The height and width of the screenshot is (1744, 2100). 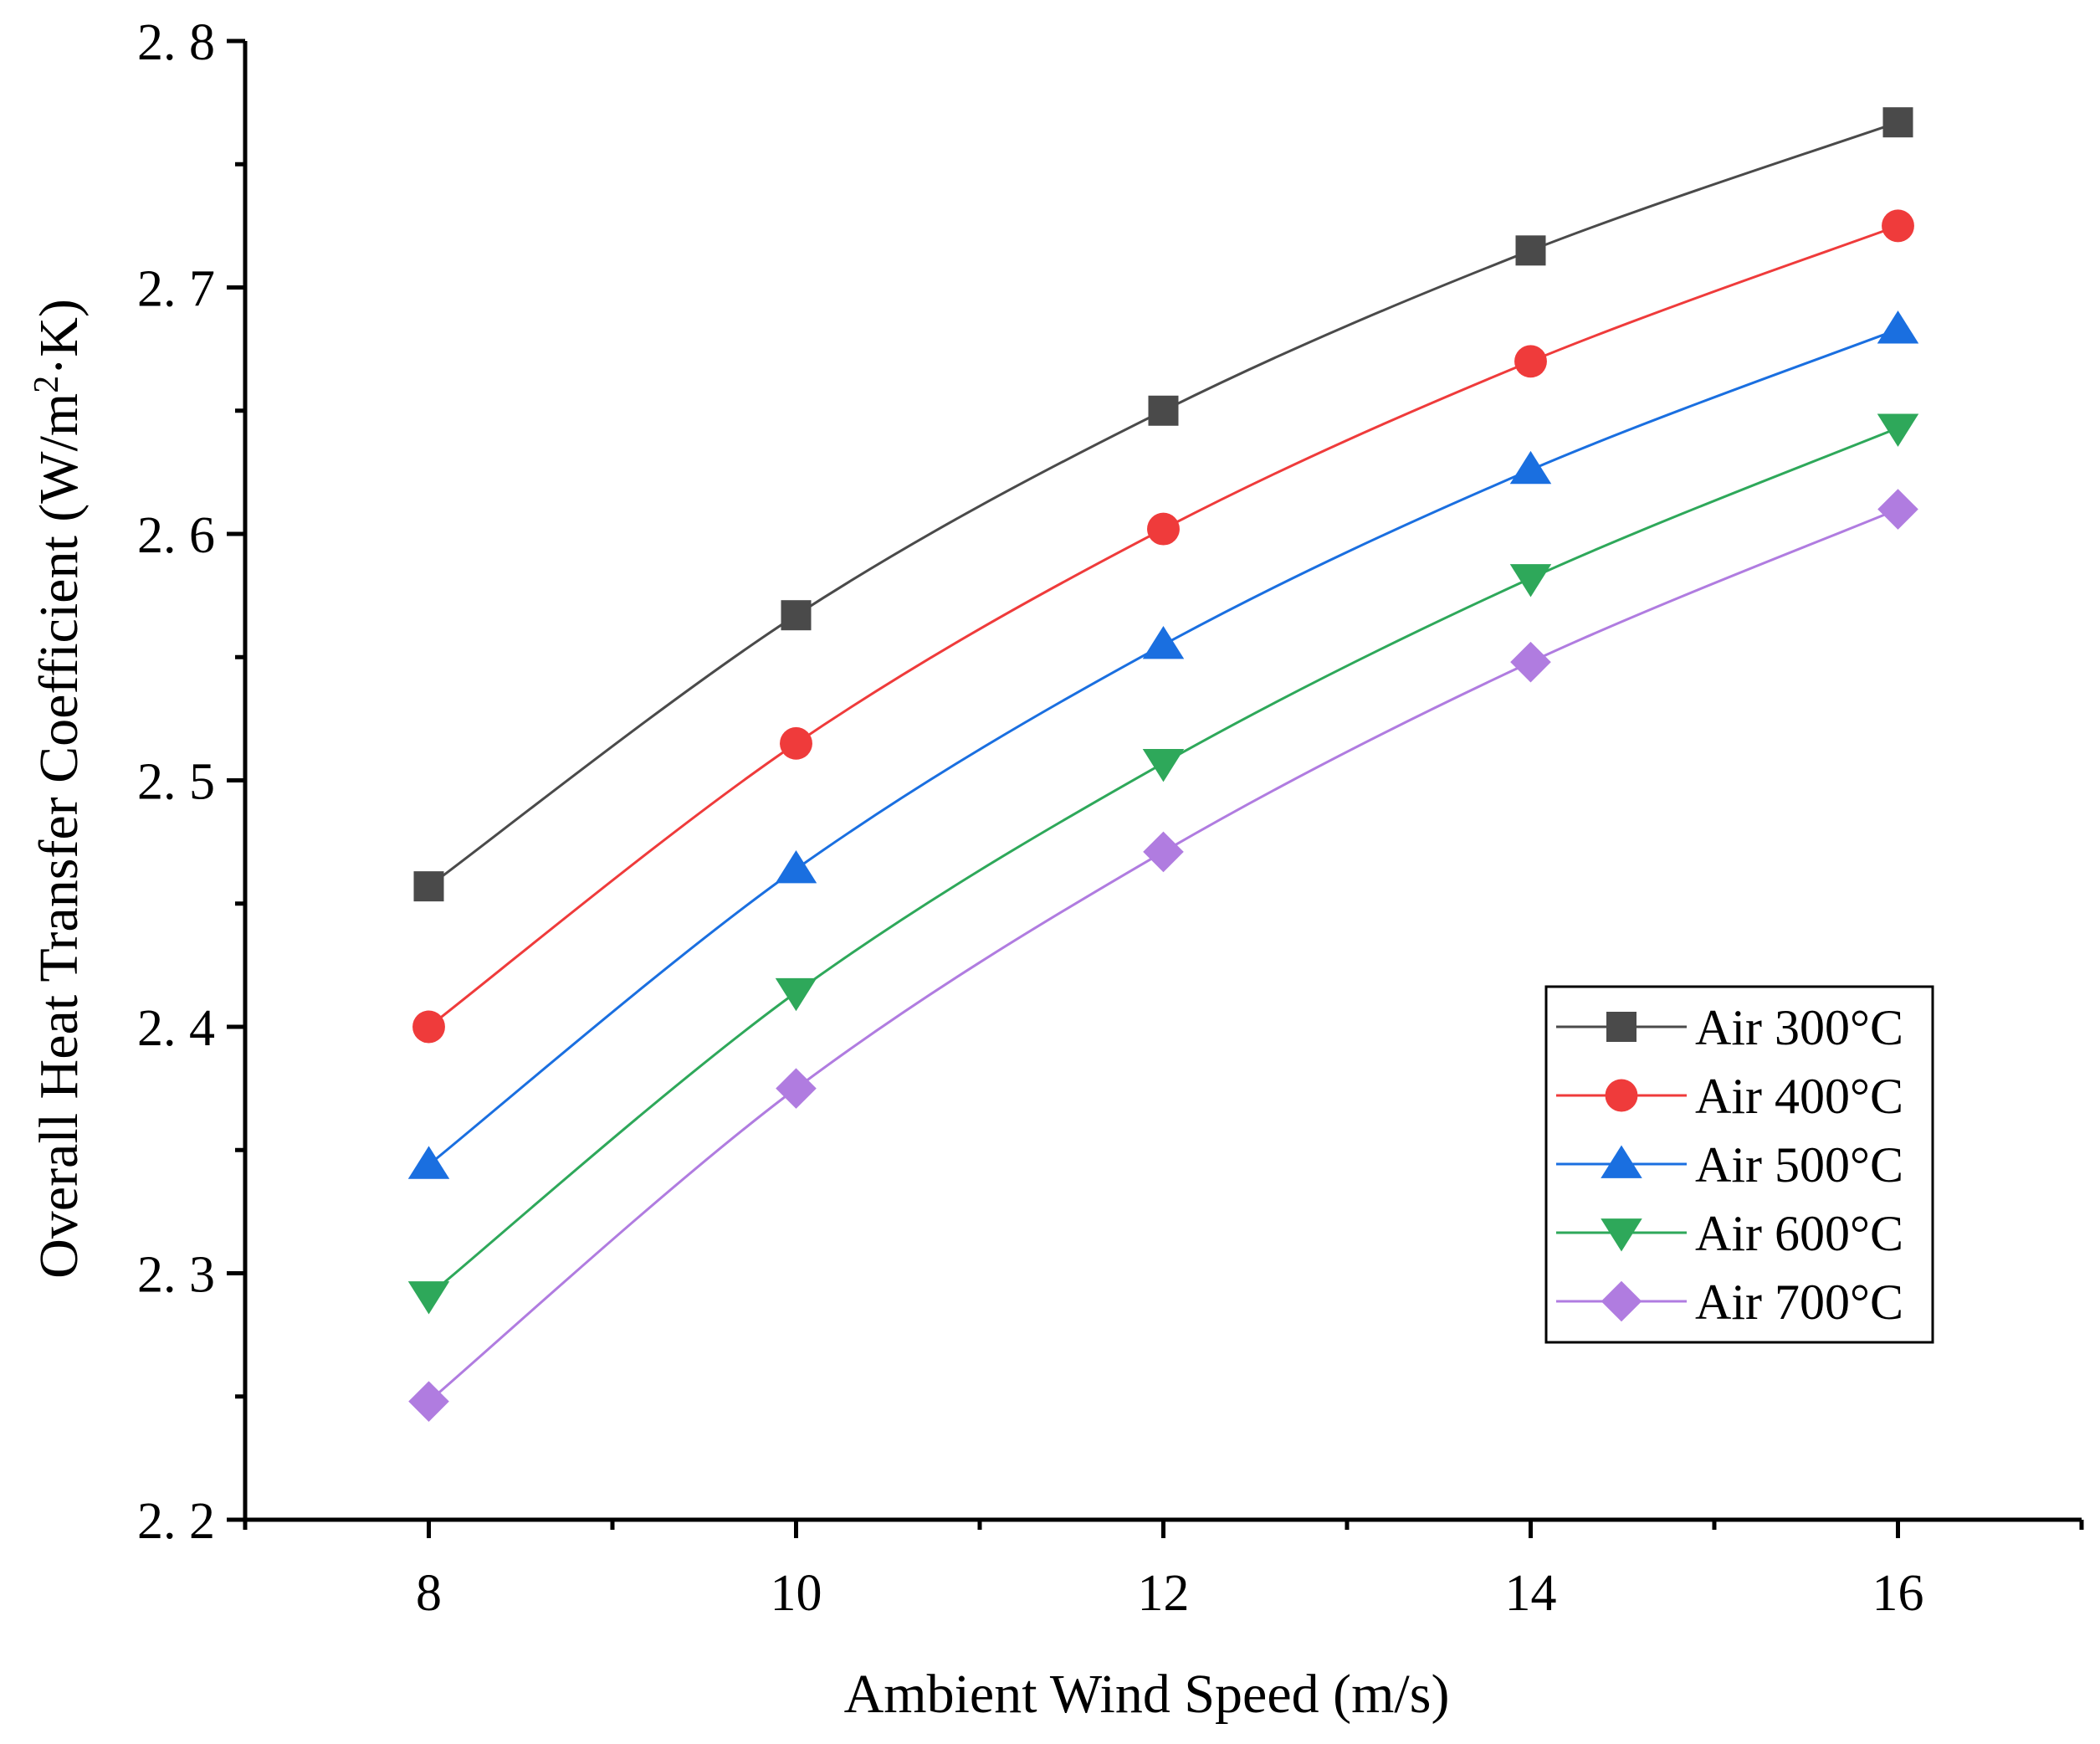 What do you see at coordinates (176, 1522) in the screenshot?
I see `y-tick-label: 2. 2` at bounding box center [176, 1522].